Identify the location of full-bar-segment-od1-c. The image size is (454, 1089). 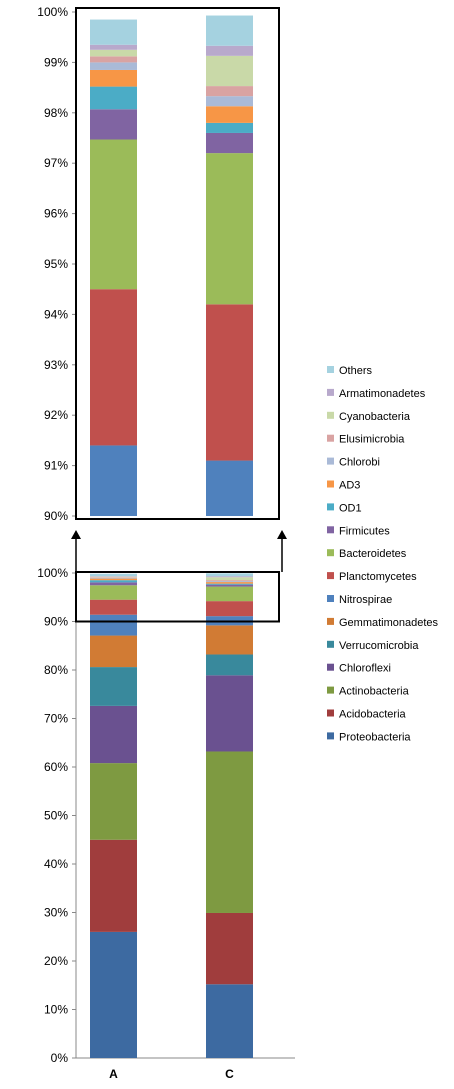
(229, 584).